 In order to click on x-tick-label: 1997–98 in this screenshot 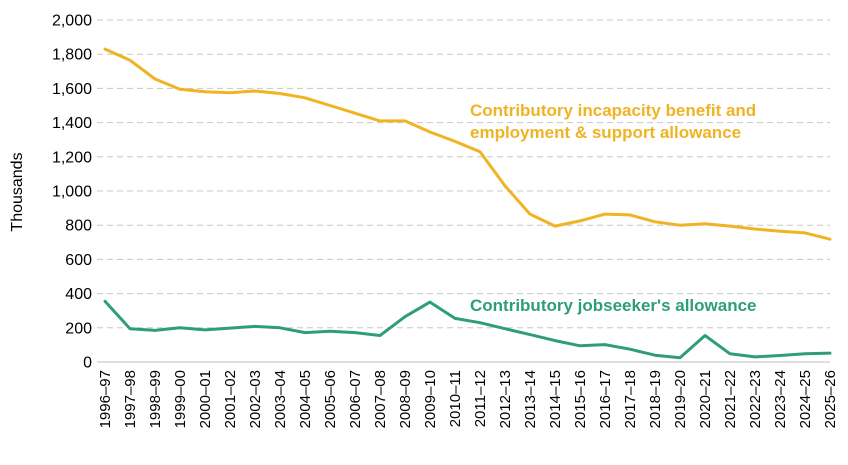, I will do `click(130, 399)`.